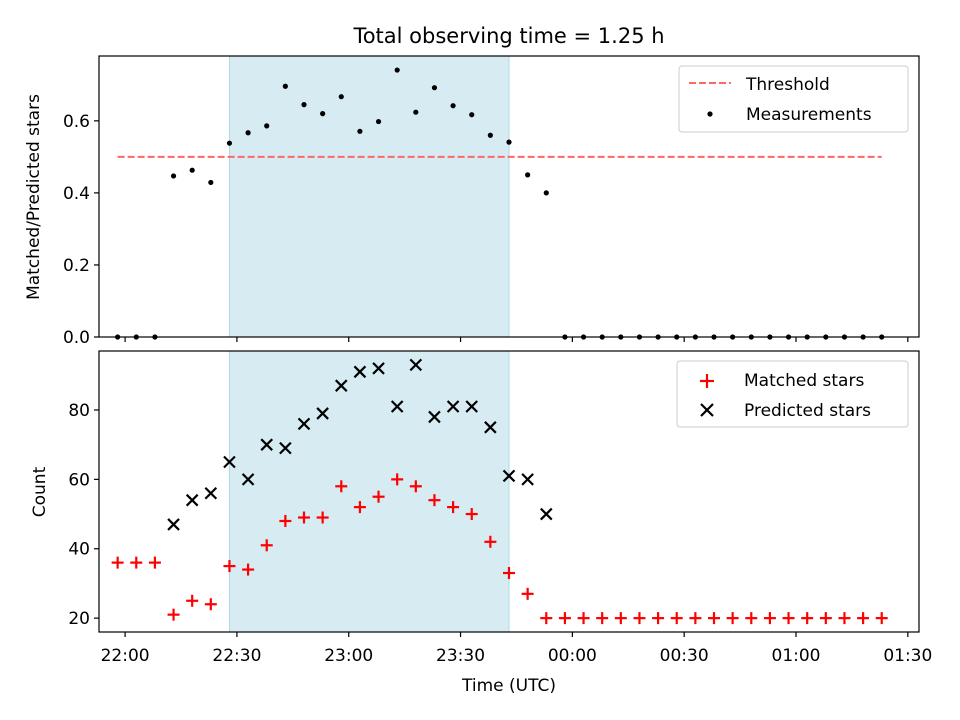  I want to click on top-legend-box, so click(793, 99).